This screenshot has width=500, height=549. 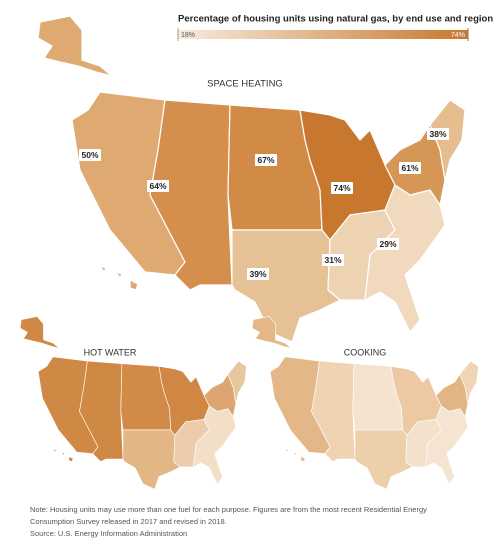 I want to click on map-title: HOT WATER, so click(x=110, y=352).